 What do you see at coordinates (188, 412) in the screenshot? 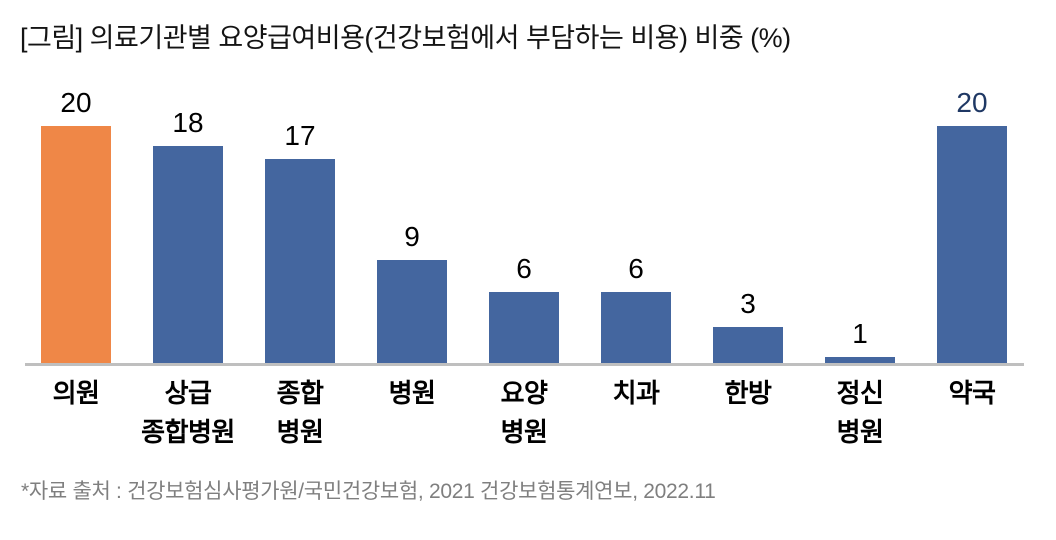
I see `x-axis-label: 상급 종합병원` at bounding box center [188, 412].